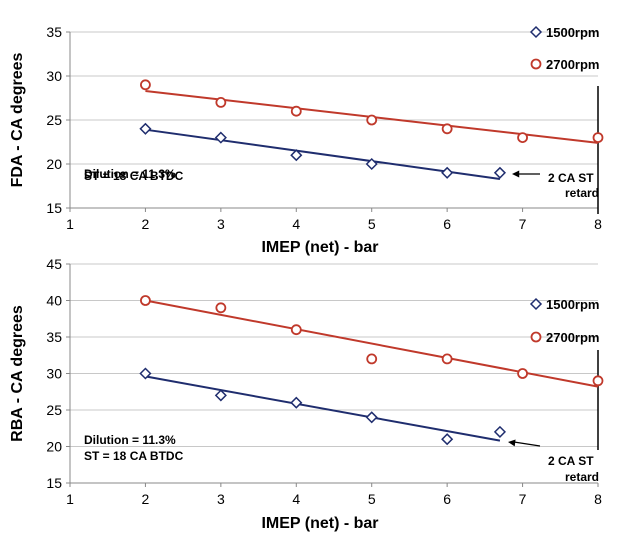 The height and width of the screenshot is (547, 624). What do you see at coordinates (17, 373) in the screenshot?
I see `y-axis-label: RBA - CA degrees` at bounding box center [17, 373].